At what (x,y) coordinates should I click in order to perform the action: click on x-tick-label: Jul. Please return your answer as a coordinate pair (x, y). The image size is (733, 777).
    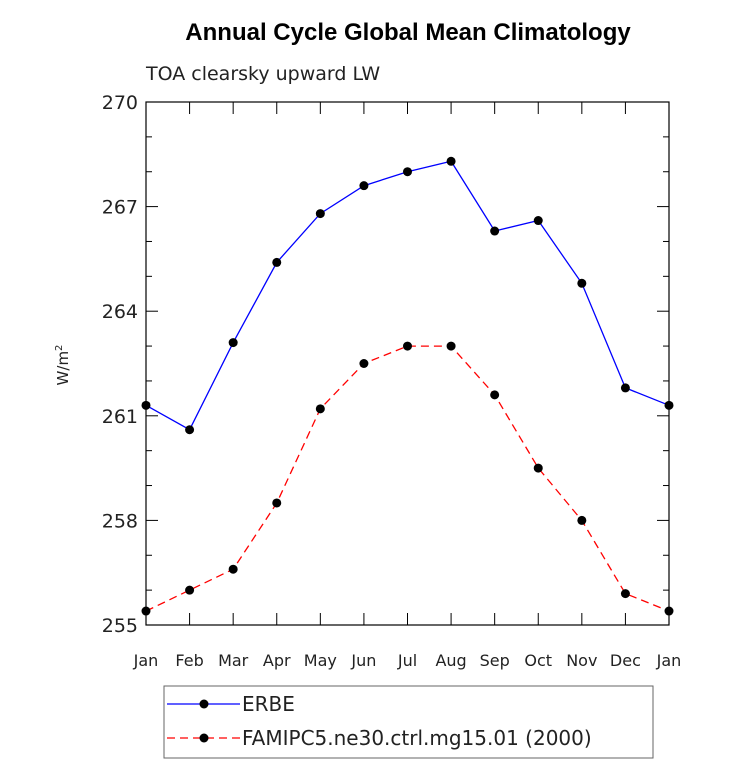
    Looking at the image, I should click on (407, 660).